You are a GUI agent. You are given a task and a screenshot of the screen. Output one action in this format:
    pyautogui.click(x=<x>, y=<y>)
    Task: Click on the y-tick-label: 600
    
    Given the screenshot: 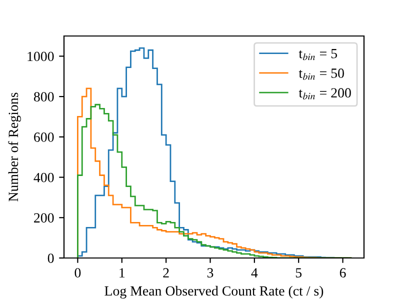 What is the action you would take?
    pyautogui.click(x=44, y=137)
    